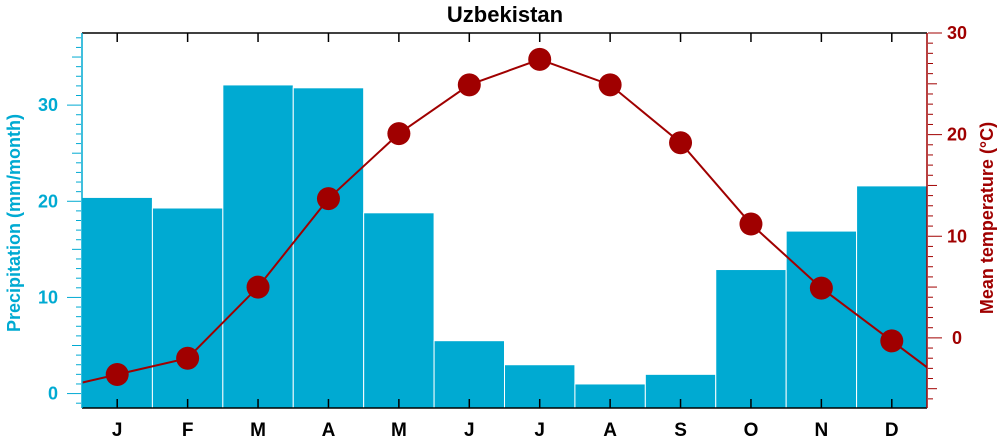 The image size is (1000, 439). What do you see at coordinates (987, 218) in the screenshot?
I see `y-axis-label-right: Mean temperature (°C)` at bounding box center [987, 218].